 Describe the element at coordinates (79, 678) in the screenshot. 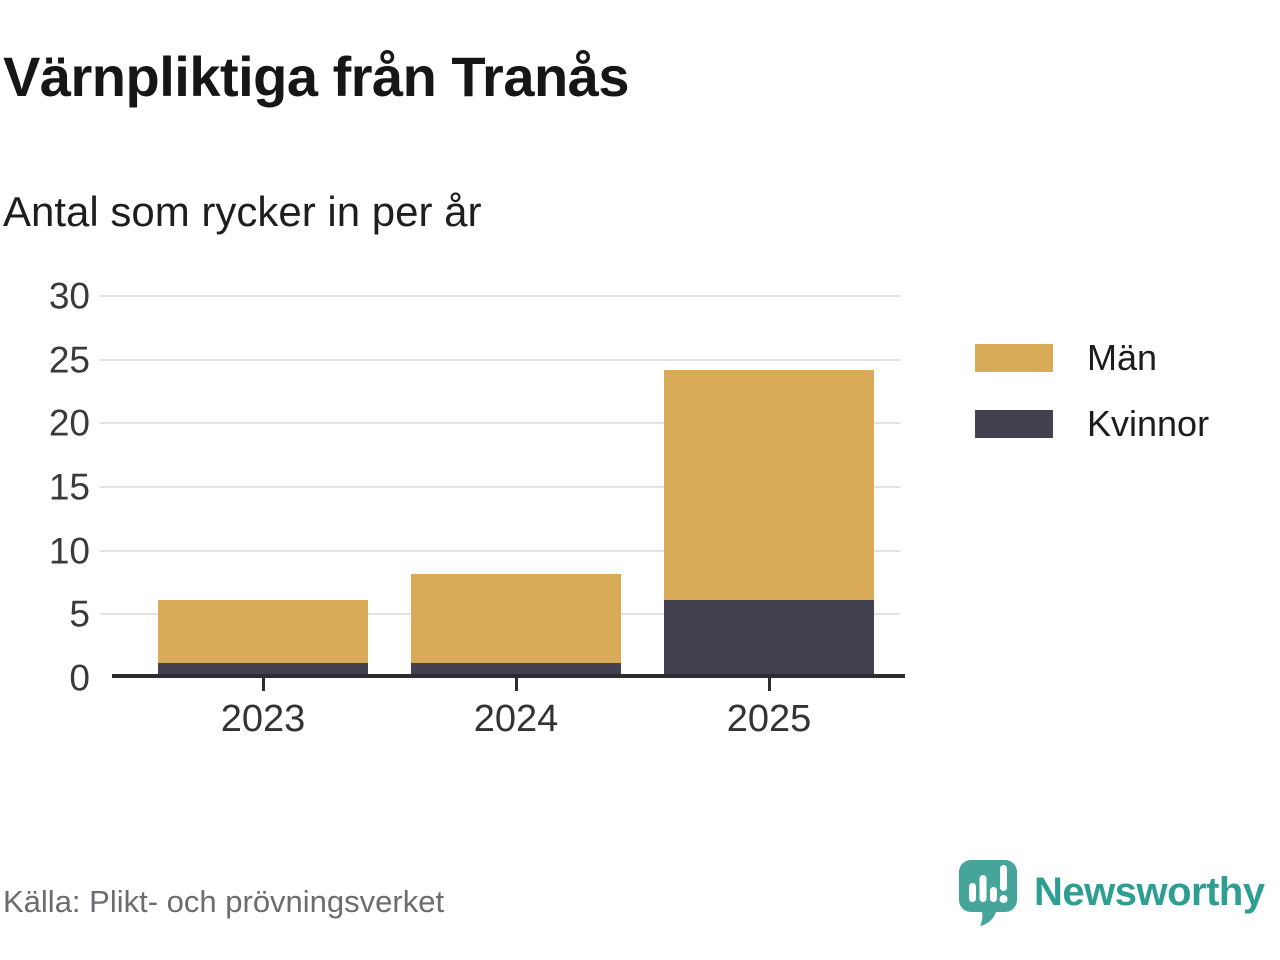

I see `y-axis-label: 0` at that location.